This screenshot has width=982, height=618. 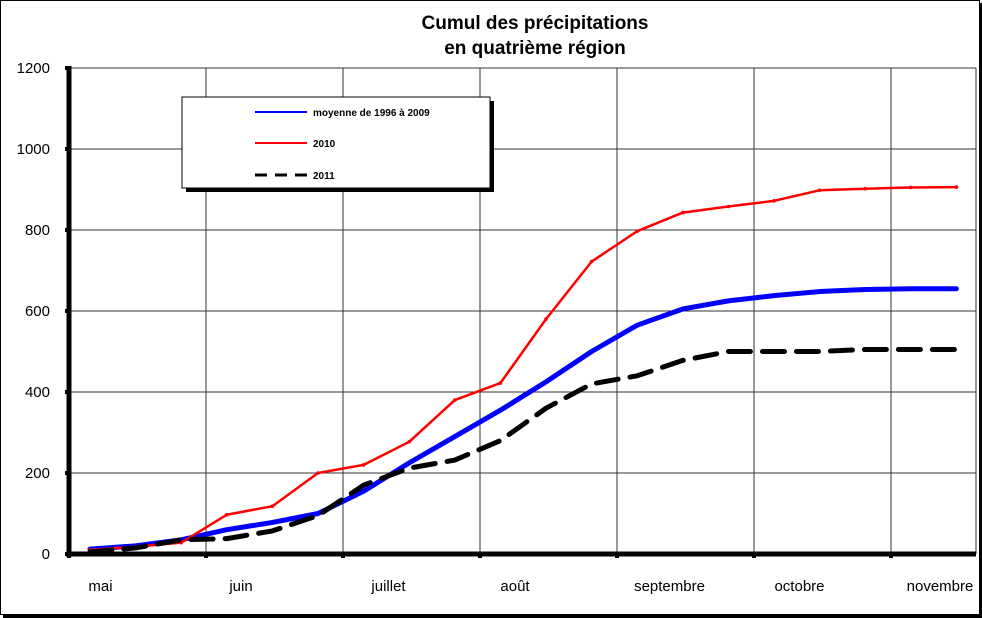 I want to click on y-tick-label: 0, so click(x=46, y=554).